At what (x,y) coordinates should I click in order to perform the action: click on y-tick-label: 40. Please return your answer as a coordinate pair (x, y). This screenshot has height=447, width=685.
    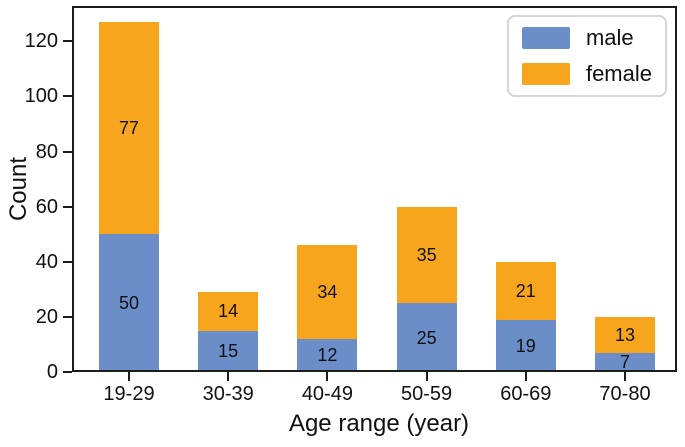
    Looking at the image, I should click on (46, 261).